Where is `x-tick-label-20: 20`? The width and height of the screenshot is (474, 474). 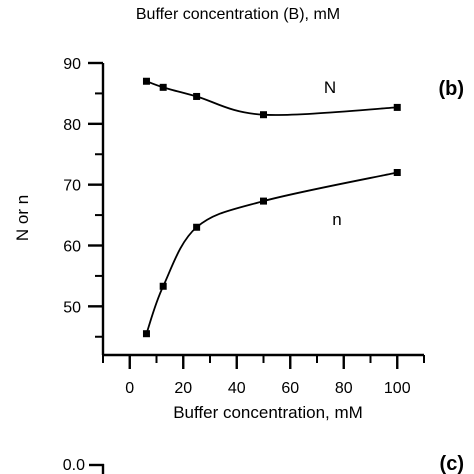 x-tick-label-20: 20 is located at coordinates (183, 388).